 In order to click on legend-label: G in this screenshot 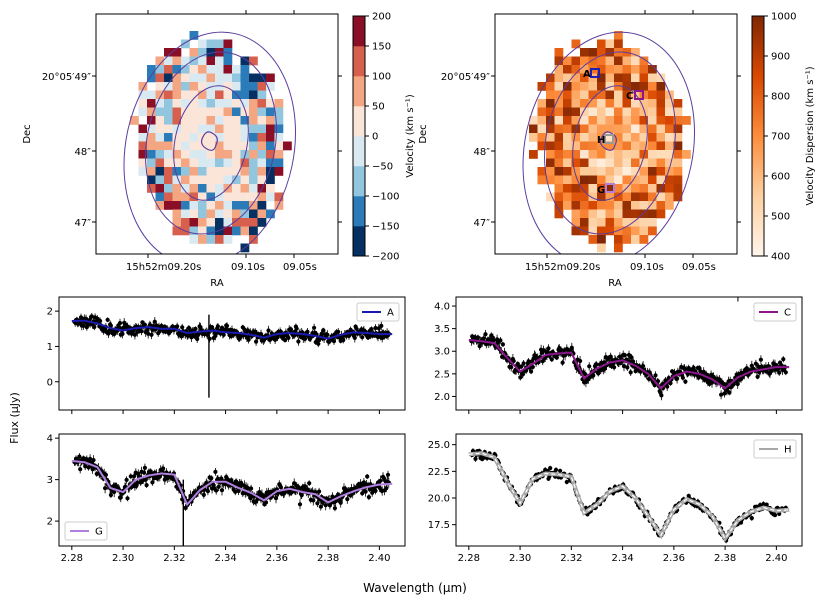, I will do `click(99, 532)`.